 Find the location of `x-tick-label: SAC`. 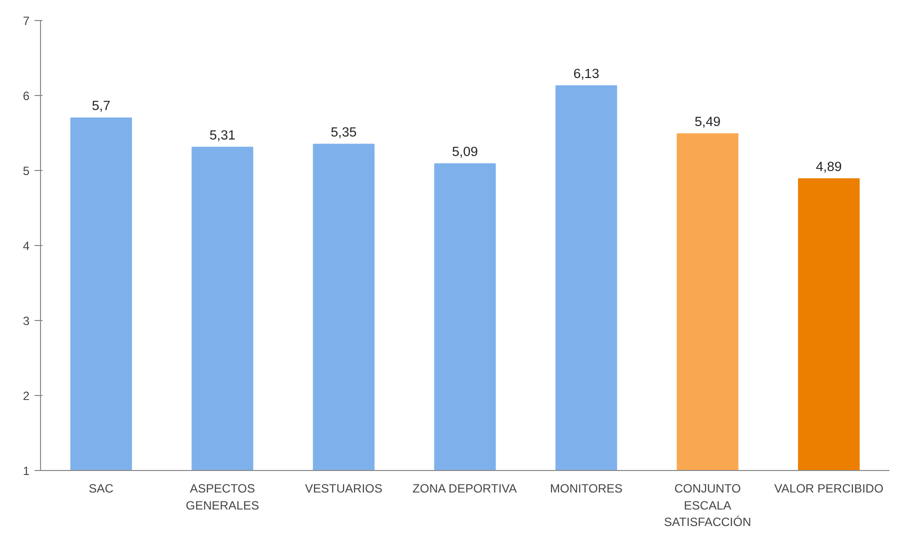

x-tick-label: SAC is located at coordinates (101, 489).